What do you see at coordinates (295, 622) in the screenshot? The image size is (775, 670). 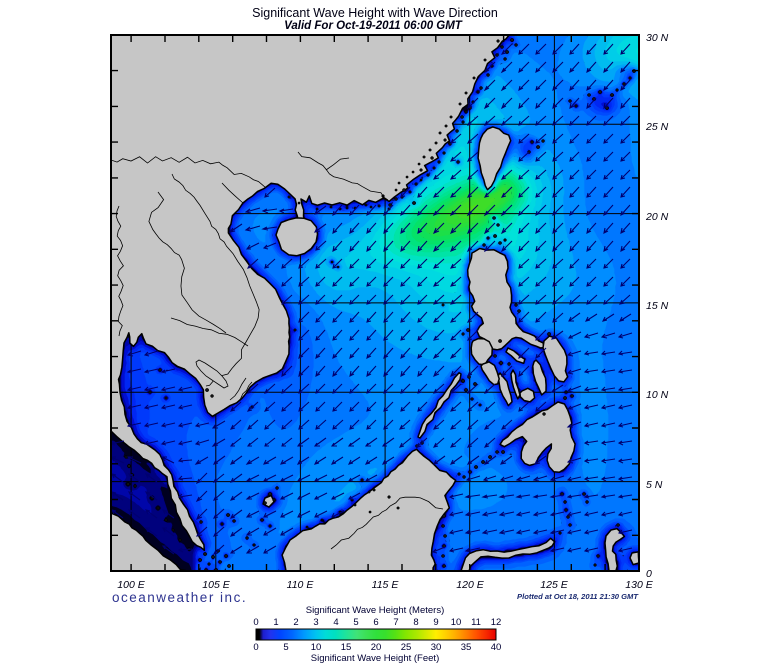 I see `svg-text: 2` at bounding box center [295, 622].